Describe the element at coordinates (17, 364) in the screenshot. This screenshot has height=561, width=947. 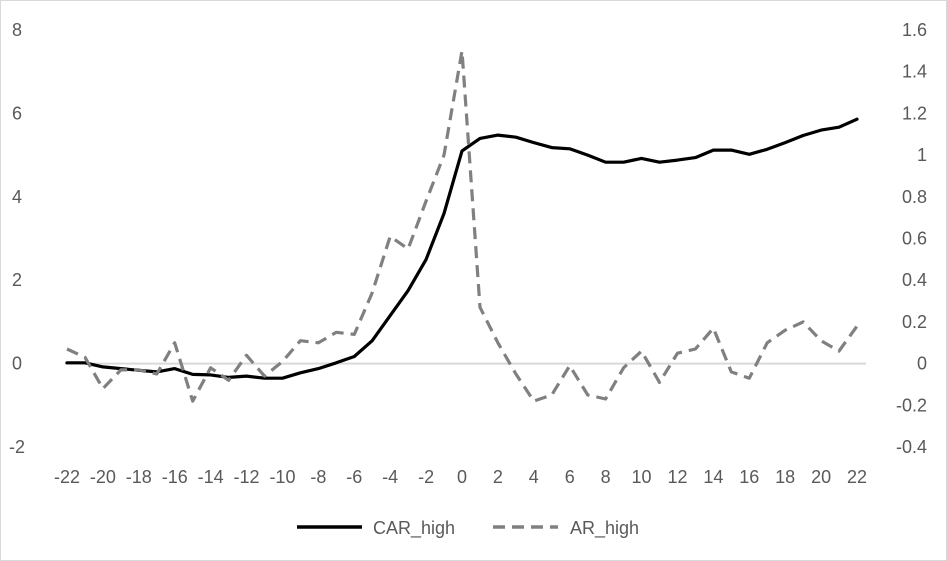
I see `left-tick-label: 0` at that location.